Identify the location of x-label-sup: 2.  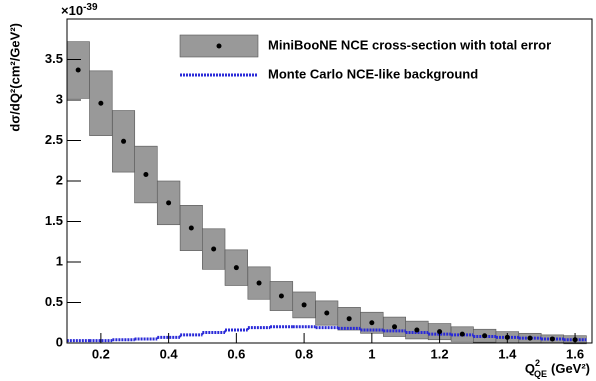
(537, 363).